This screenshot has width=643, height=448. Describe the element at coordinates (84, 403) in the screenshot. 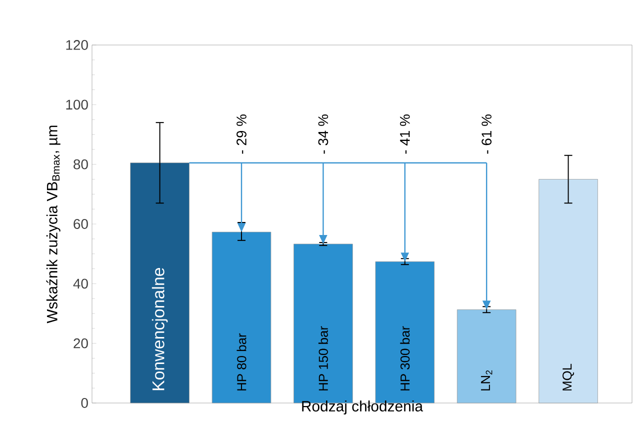

I see `y-tick-label: 0` at that location.